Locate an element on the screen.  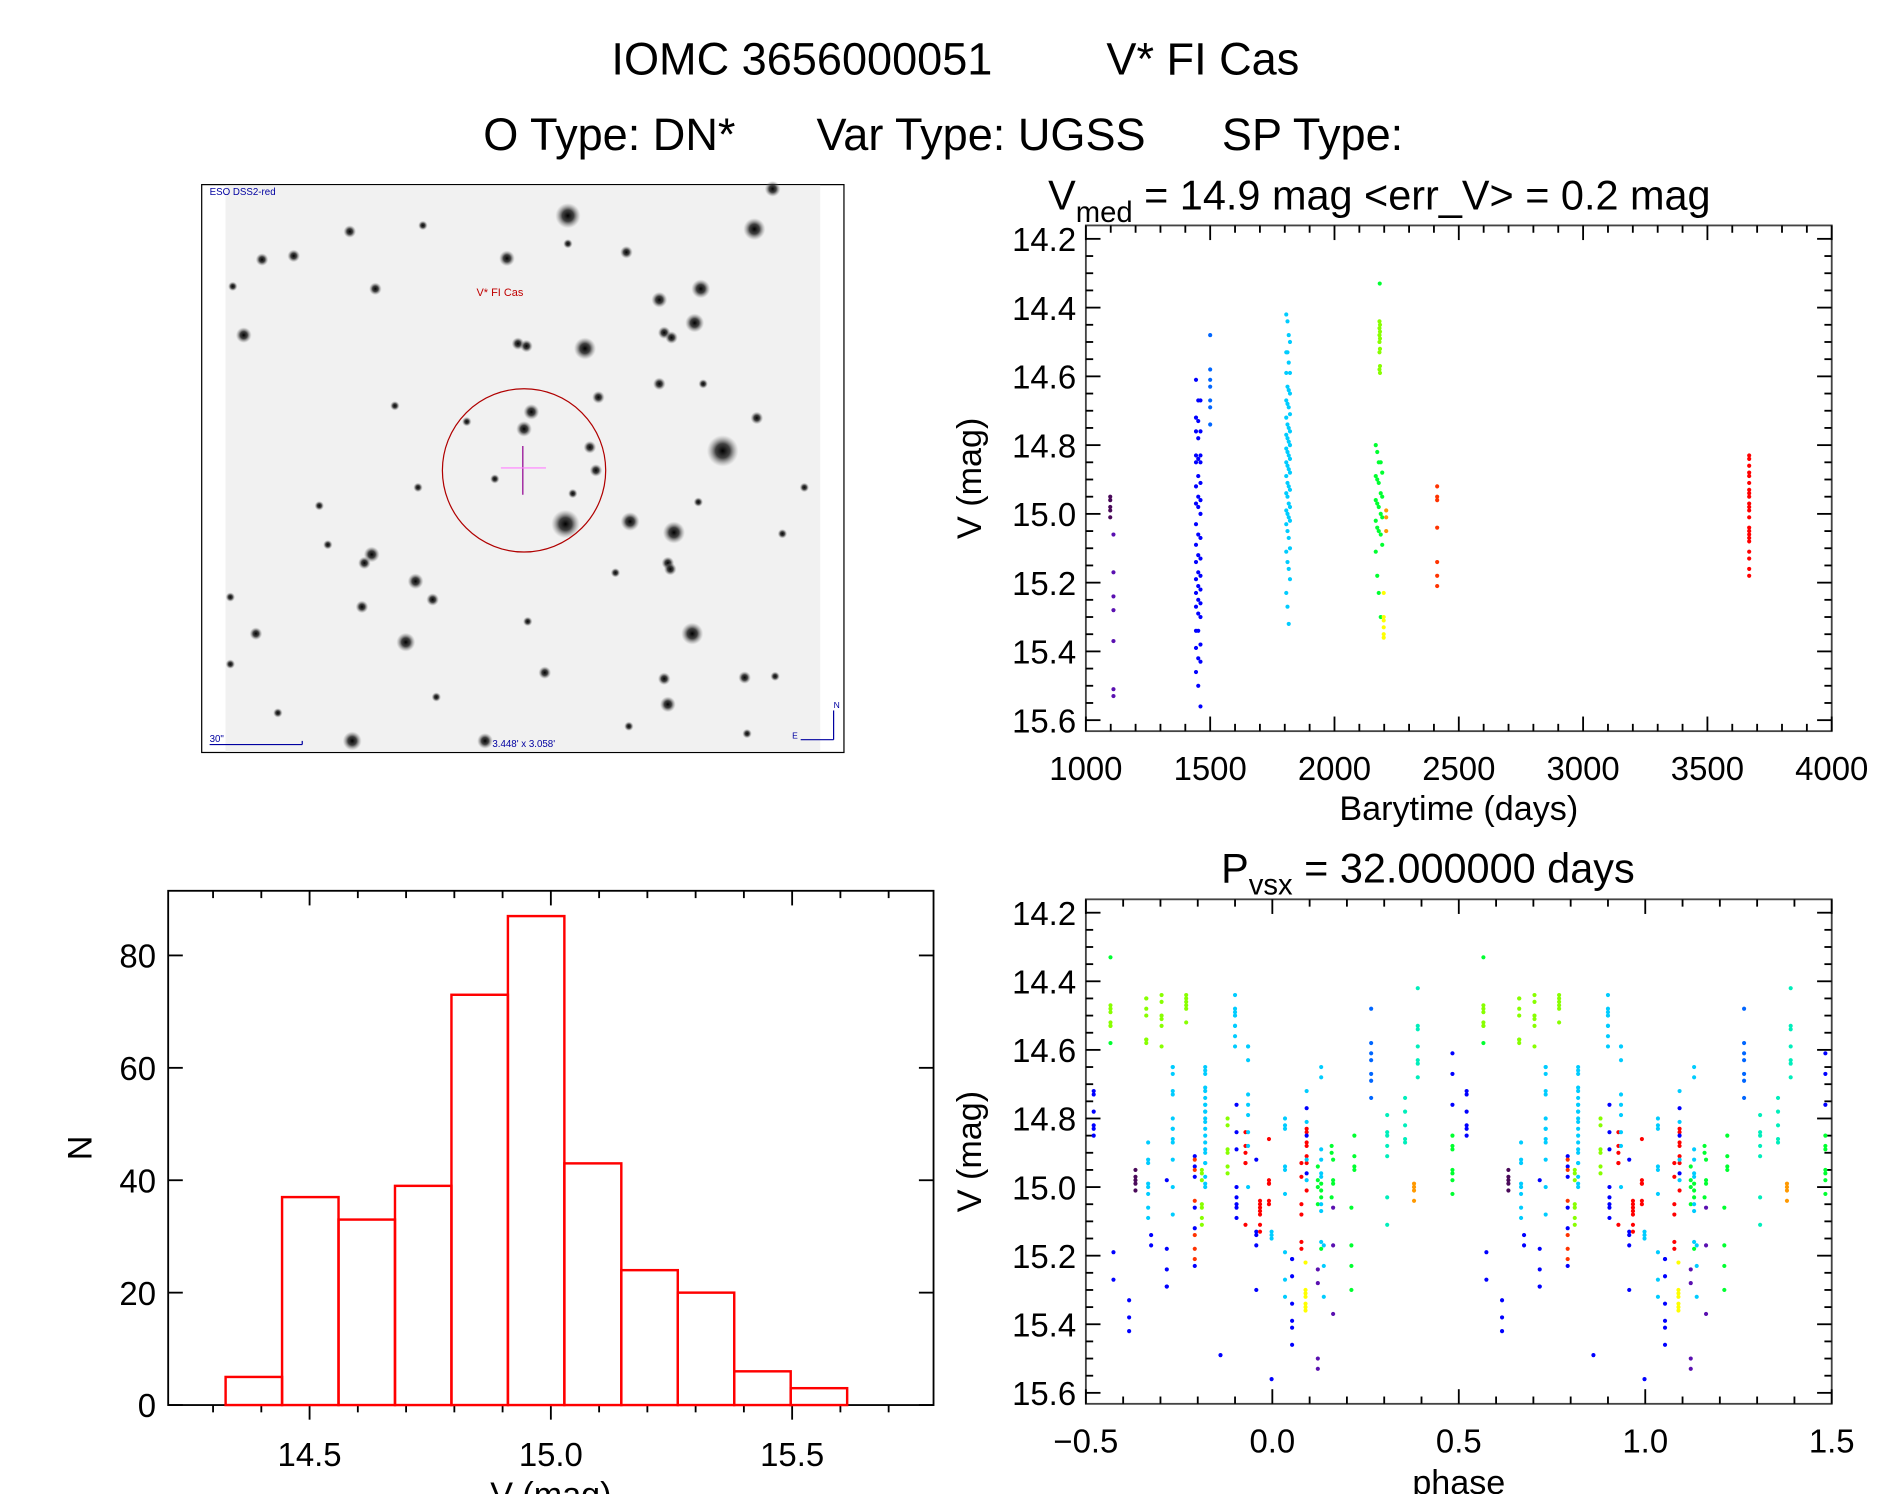
title-sub-med: med is located at coordinates (1104, 213).